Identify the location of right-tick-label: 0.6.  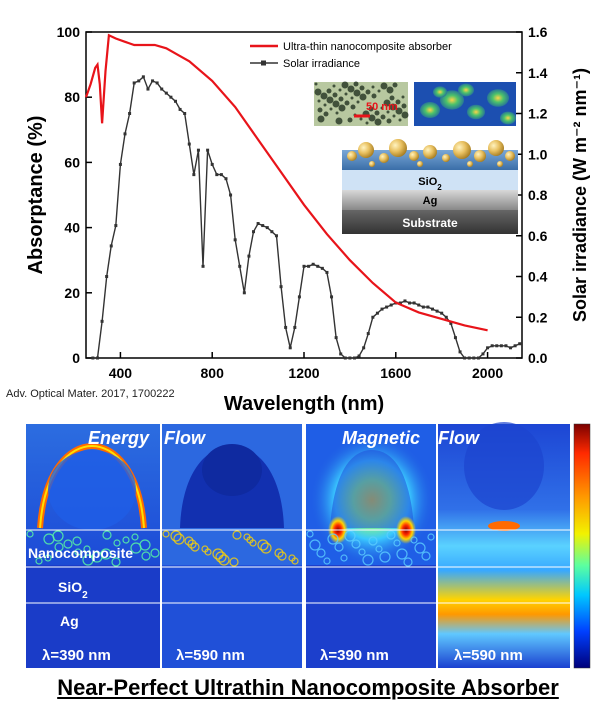
(538, 236).